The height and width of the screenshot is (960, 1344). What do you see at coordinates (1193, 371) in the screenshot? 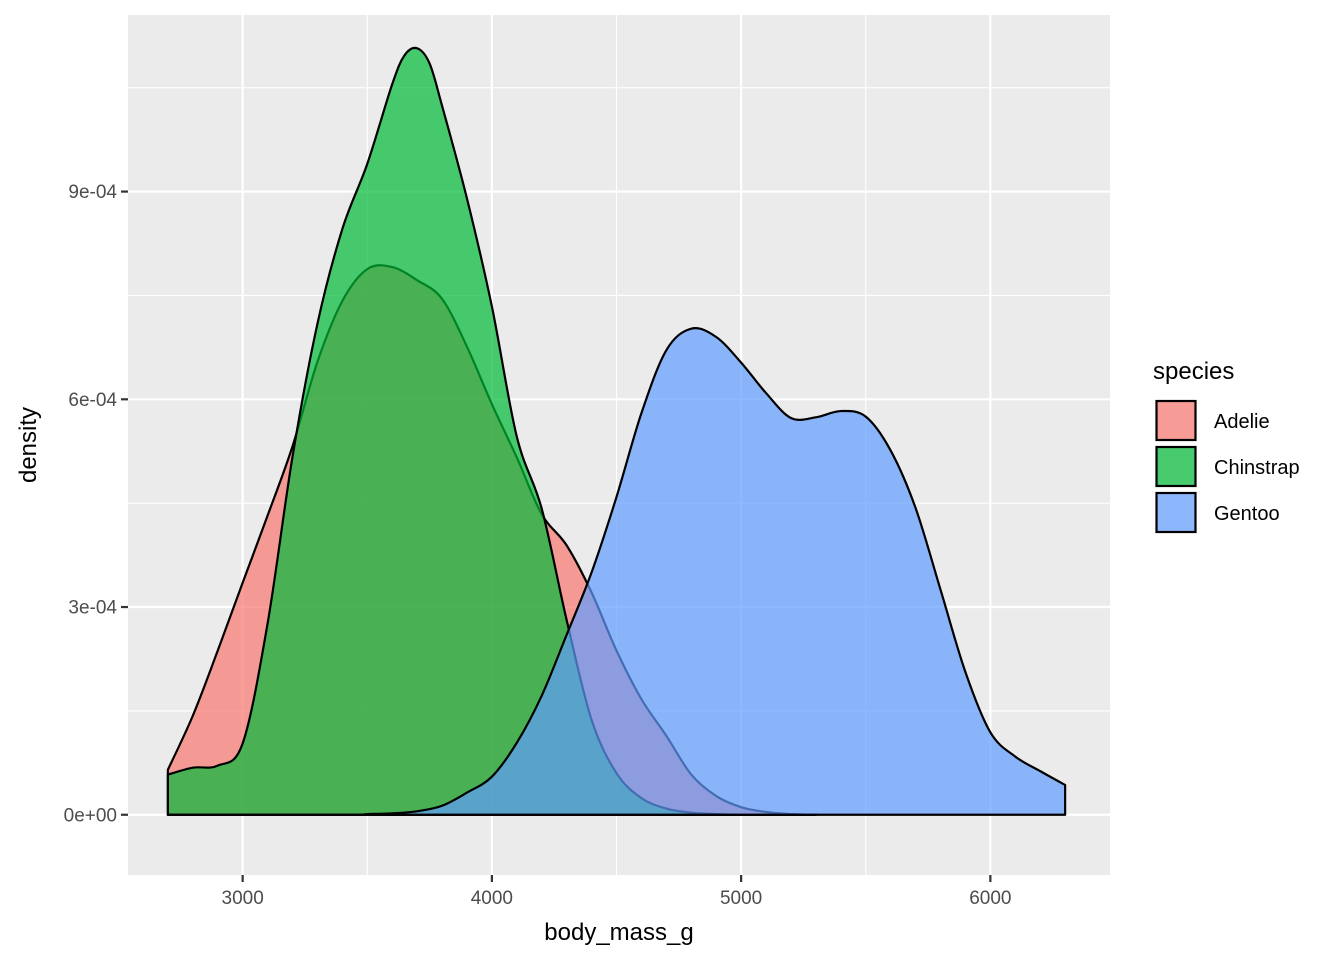
I see `legend-title: species` at bounding box center [1193, 371].